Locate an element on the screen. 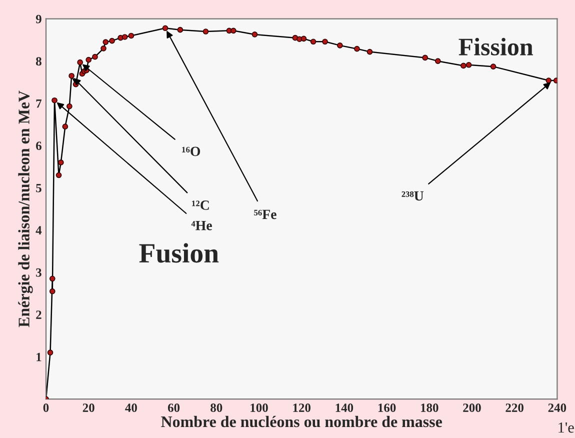 The height and width of the screenshot is (438, 575). y-tick-label: 4 is located at coordinates (39, 230).